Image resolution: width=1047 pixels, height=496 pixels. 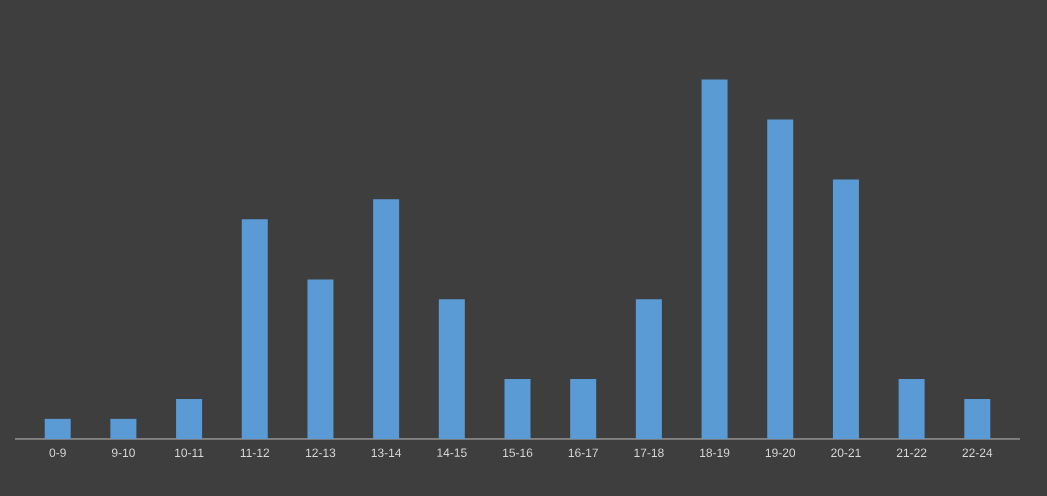 What do you see at coordinates (518, 453) in the screenshot?
I see `x-tick-label: 15-16` at bounding box center [518, 453].